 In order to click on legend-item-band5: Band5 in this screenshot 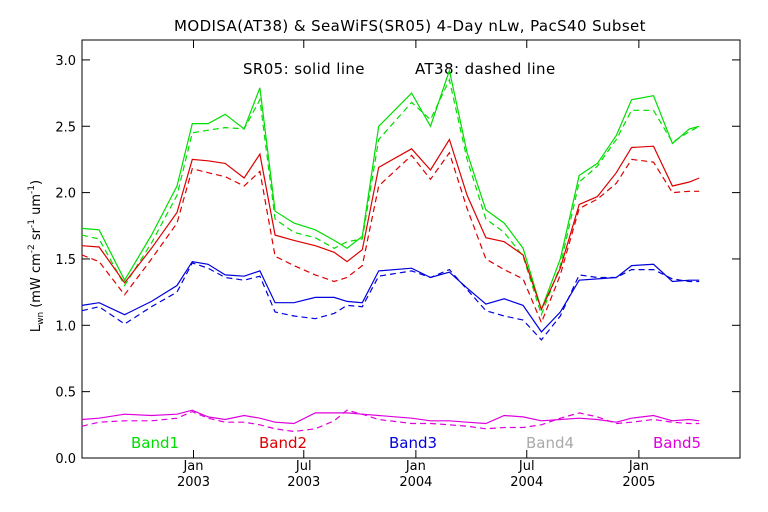, I will do `click(677, 443)`.